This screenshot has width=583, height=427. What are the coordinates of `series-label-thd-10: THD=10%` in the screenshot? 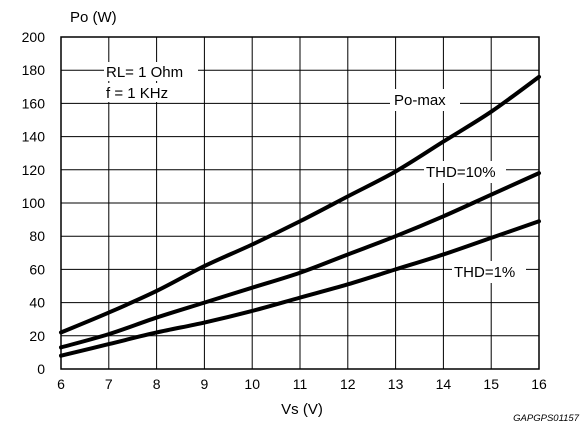 It's located at (461, 172).